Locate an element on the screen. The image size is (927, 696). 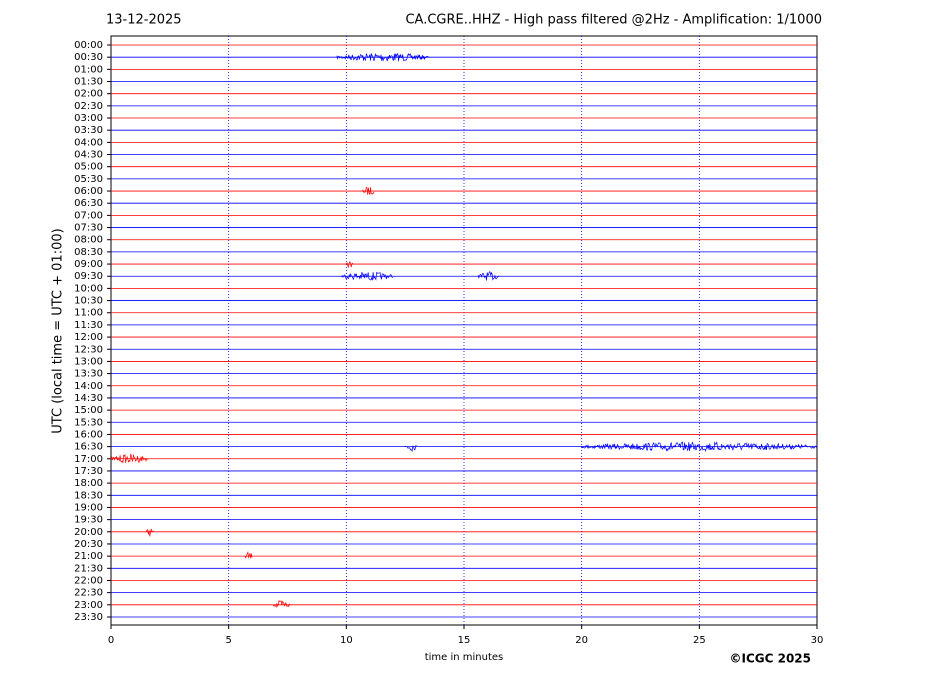
y-axis-label: UTC (local time = UTC + 01:00) is located at coordinates (58, 330).